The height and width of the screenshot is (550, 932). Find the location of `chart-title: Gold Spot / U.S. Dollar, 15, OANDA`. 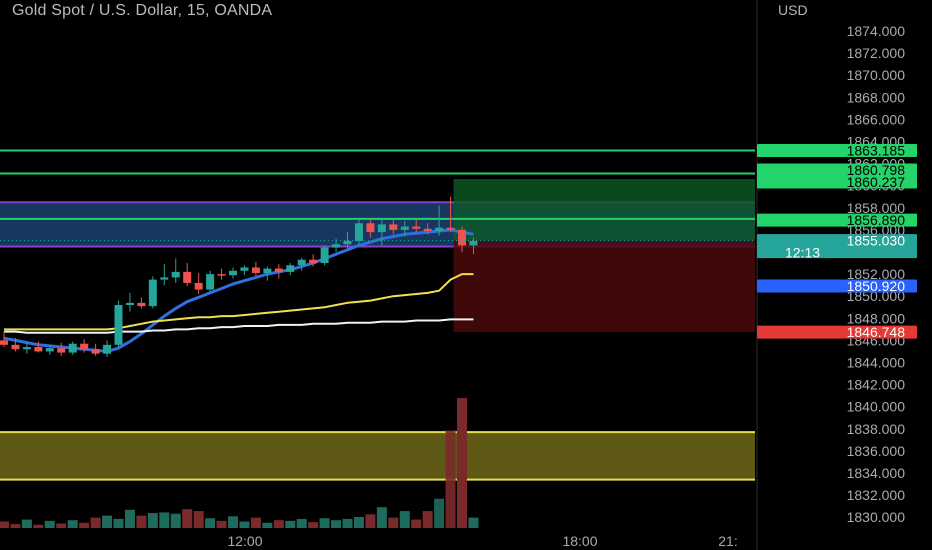

chart-title: Gold Spot / U.S. Dollar, 15, OANDA is located at coordinates (142, 10).